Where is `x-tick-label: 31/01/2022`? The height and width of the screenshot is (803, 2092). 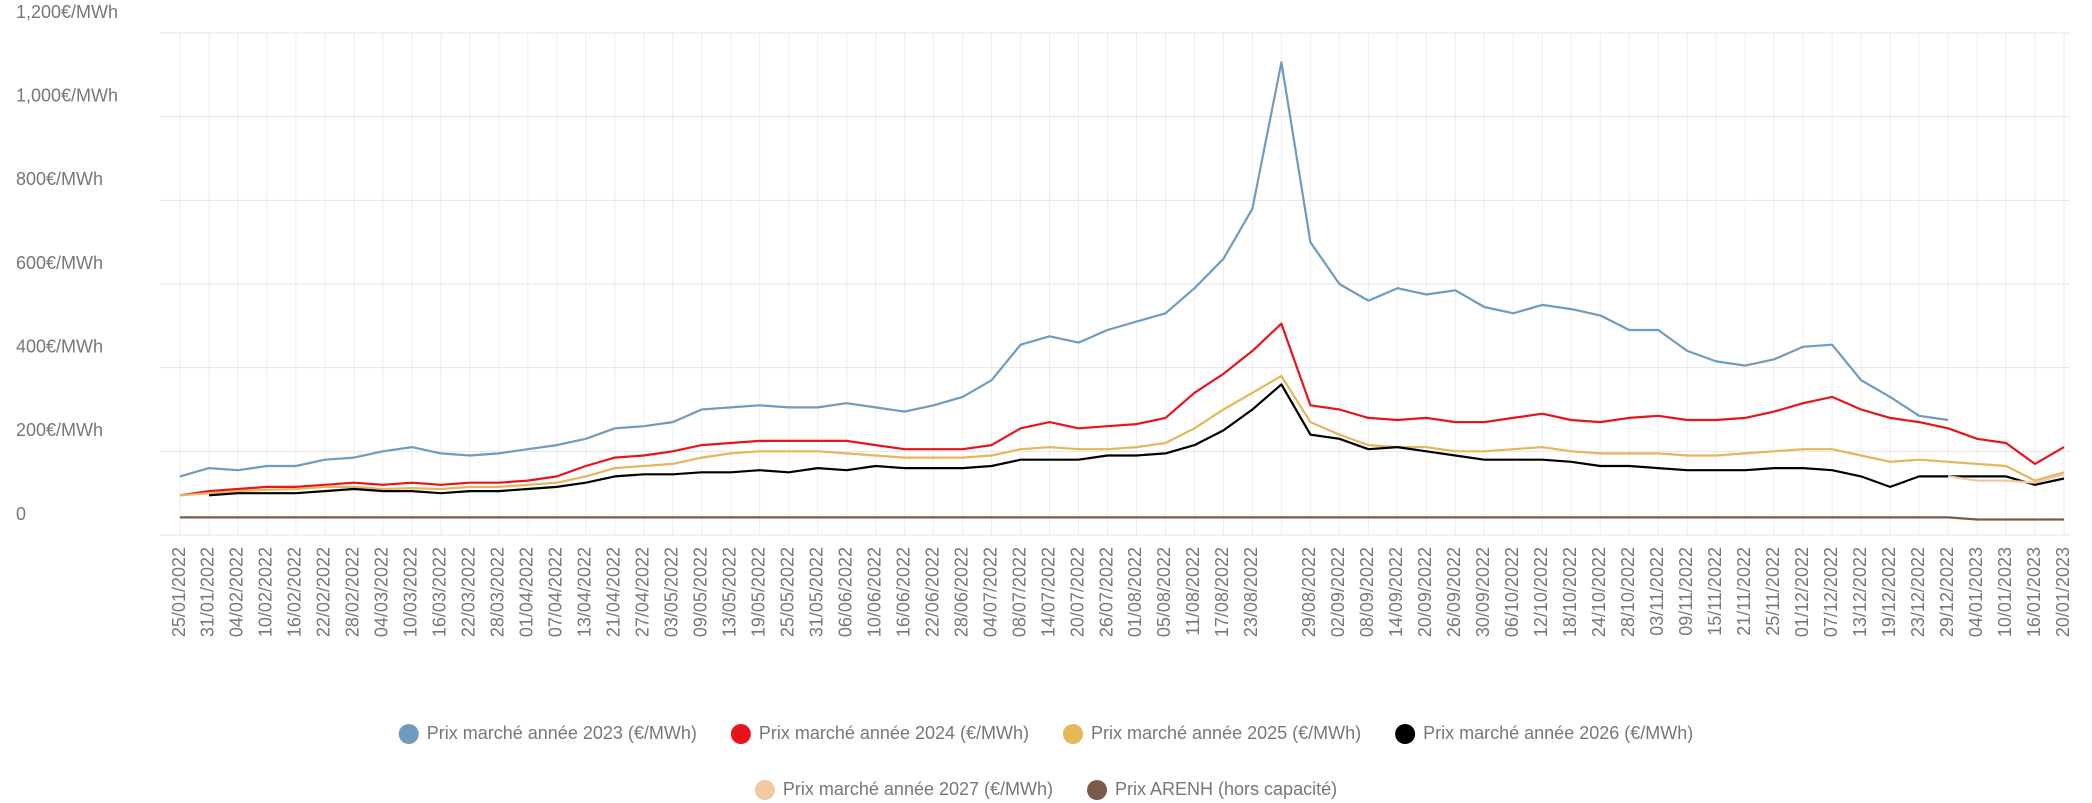
x-tick-label: 31/01/2022 is located at coordinates (208, 592).